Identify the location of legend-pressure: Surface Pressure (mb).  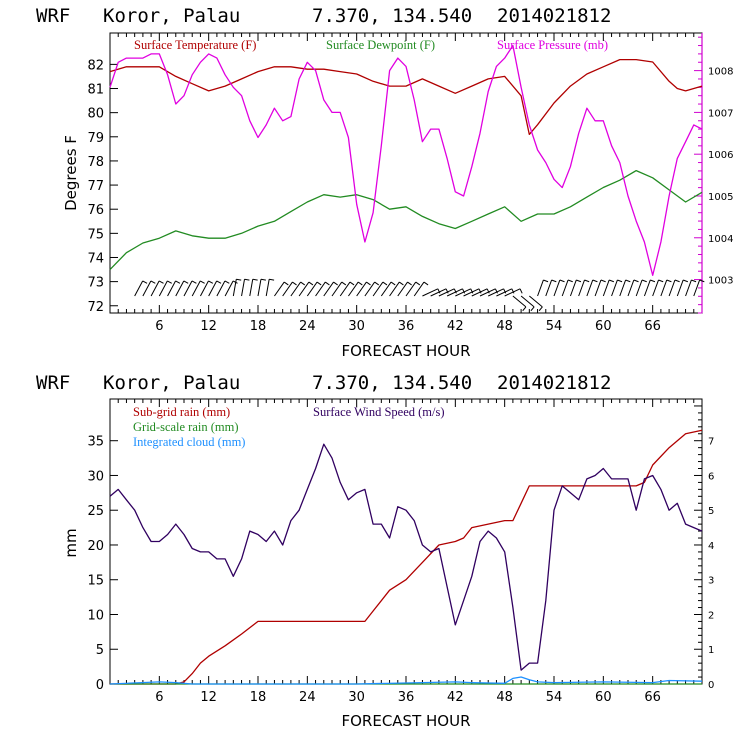
(552, 45).